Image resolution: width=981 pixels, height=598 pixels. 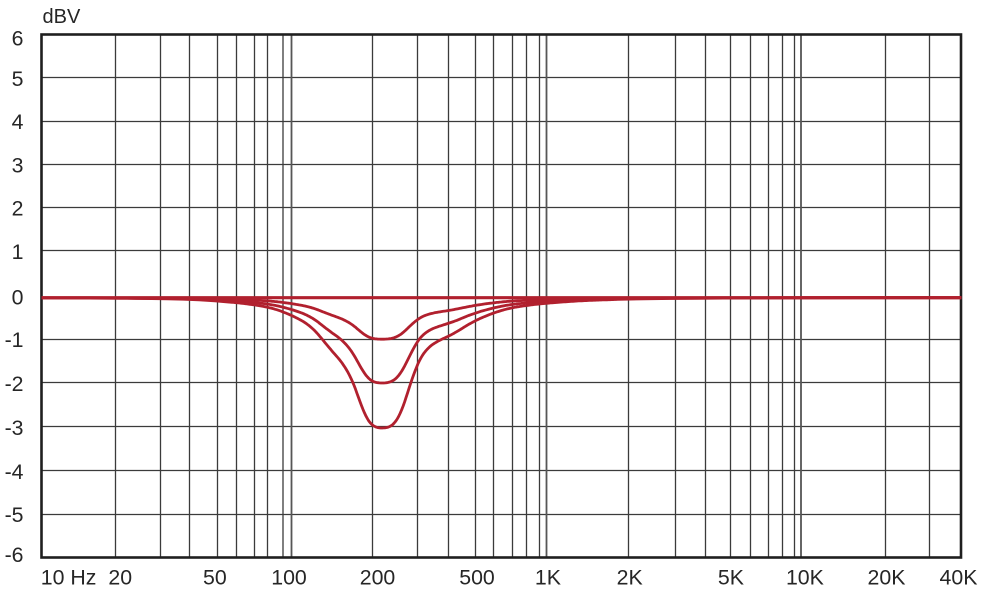 I want to click on svg-text: 5K, so click(x=731, y=578).